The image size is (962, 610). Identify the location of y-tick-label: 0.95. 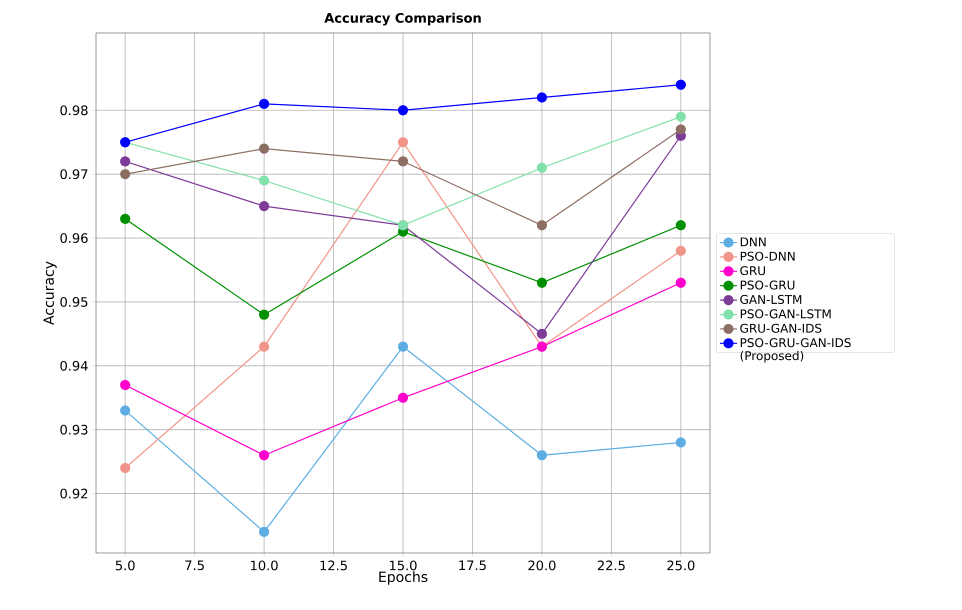
(74, 302).